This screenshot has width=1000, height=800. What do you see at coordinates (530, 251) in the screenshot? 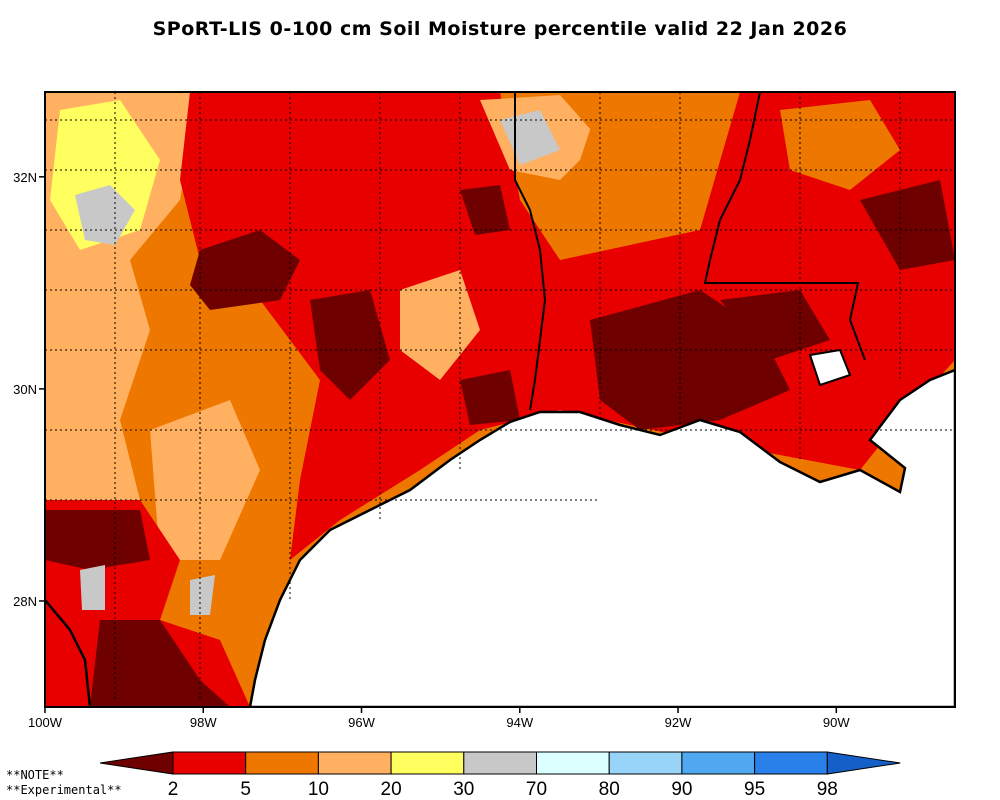
I see `tx-la-border` at bounding box center [530, 251].